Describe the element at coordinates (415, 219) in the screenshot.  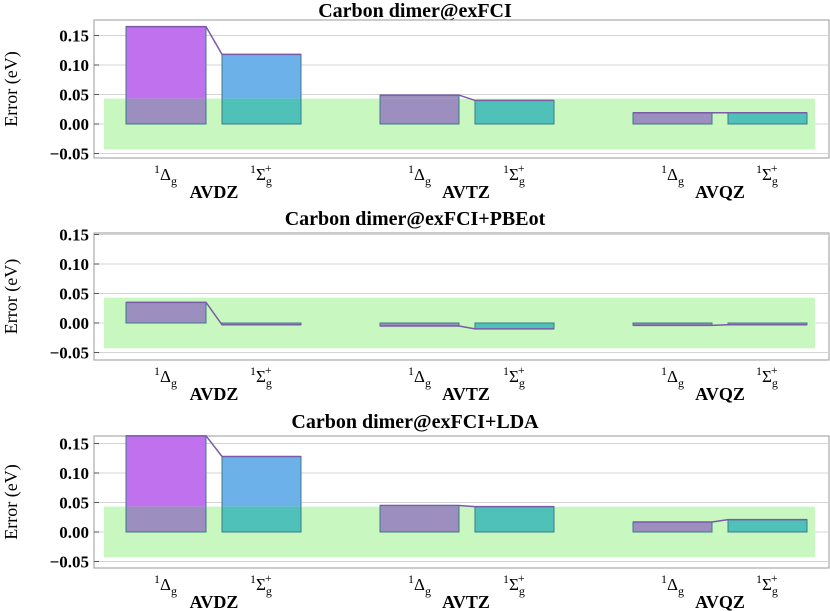
I see `panel-title: Carbon dimer@exFCI+PBEot` at that location.